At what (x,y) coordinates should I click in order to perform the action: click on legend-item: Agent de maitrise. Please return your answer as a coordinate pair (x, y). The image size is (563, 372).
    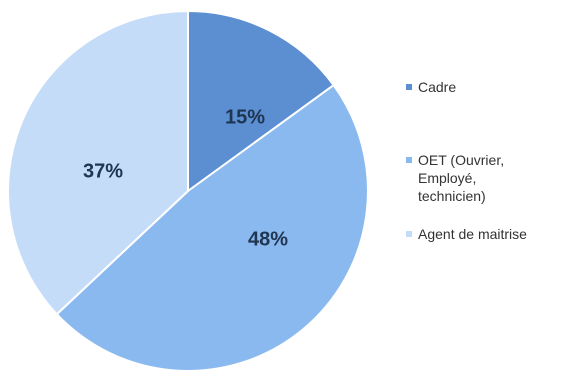
    Looking at the image, I should click on (466, 234).